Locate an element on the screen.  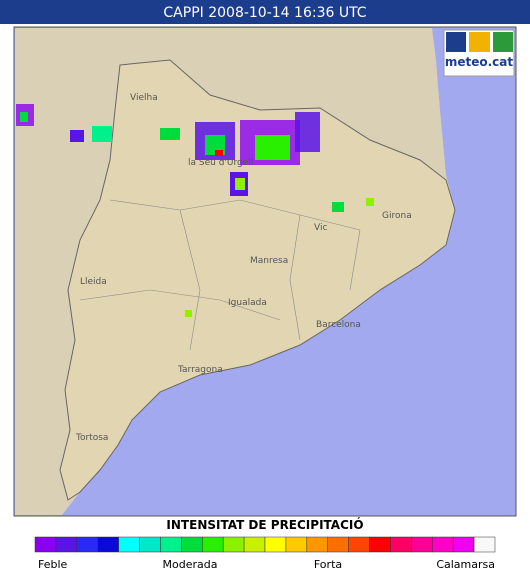
place: Manresa is located at coordinates (269, 261).